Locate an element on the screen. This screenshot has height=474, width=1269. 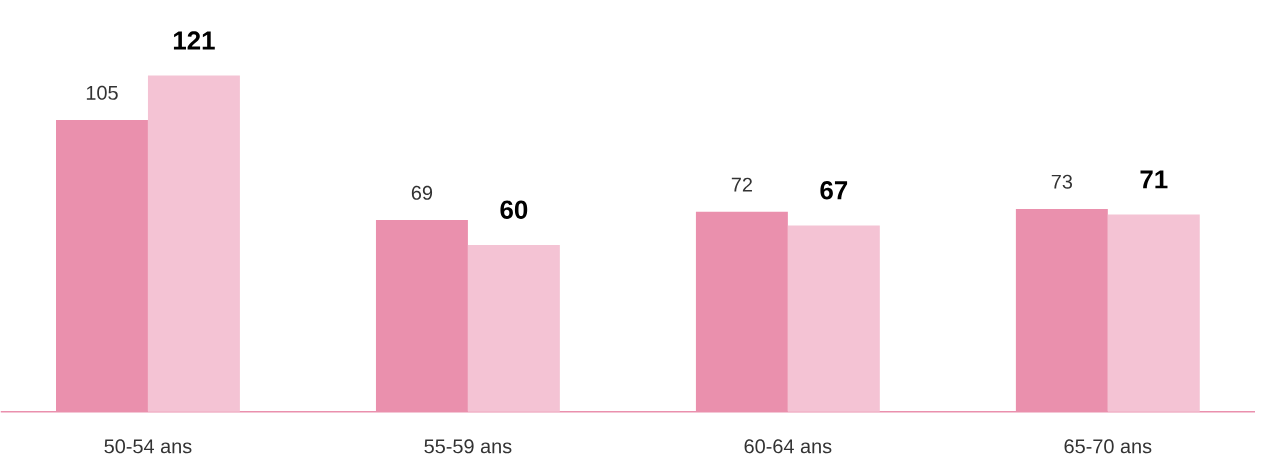
data-label: 67 is located at coordinates (834, 190).